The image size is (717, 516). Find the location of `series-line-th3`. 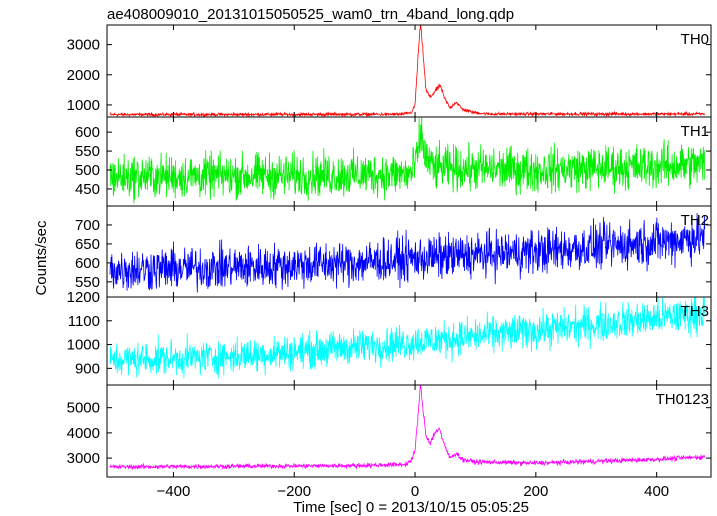

series-line-th3 is located at coordinates (407, 338).